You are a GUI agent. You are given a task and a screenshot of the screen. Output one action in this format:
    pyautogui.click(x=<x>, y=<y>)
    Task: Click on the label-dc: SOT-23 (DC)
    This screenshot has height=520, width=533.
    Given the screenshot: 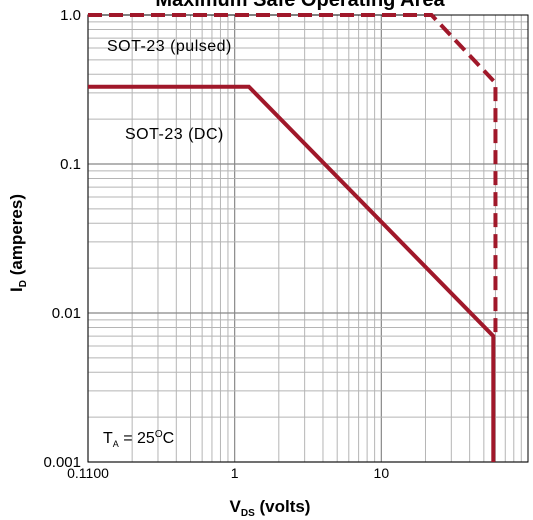 What is the action you would take?
    pyautogui.click(x=174, y=134)
    